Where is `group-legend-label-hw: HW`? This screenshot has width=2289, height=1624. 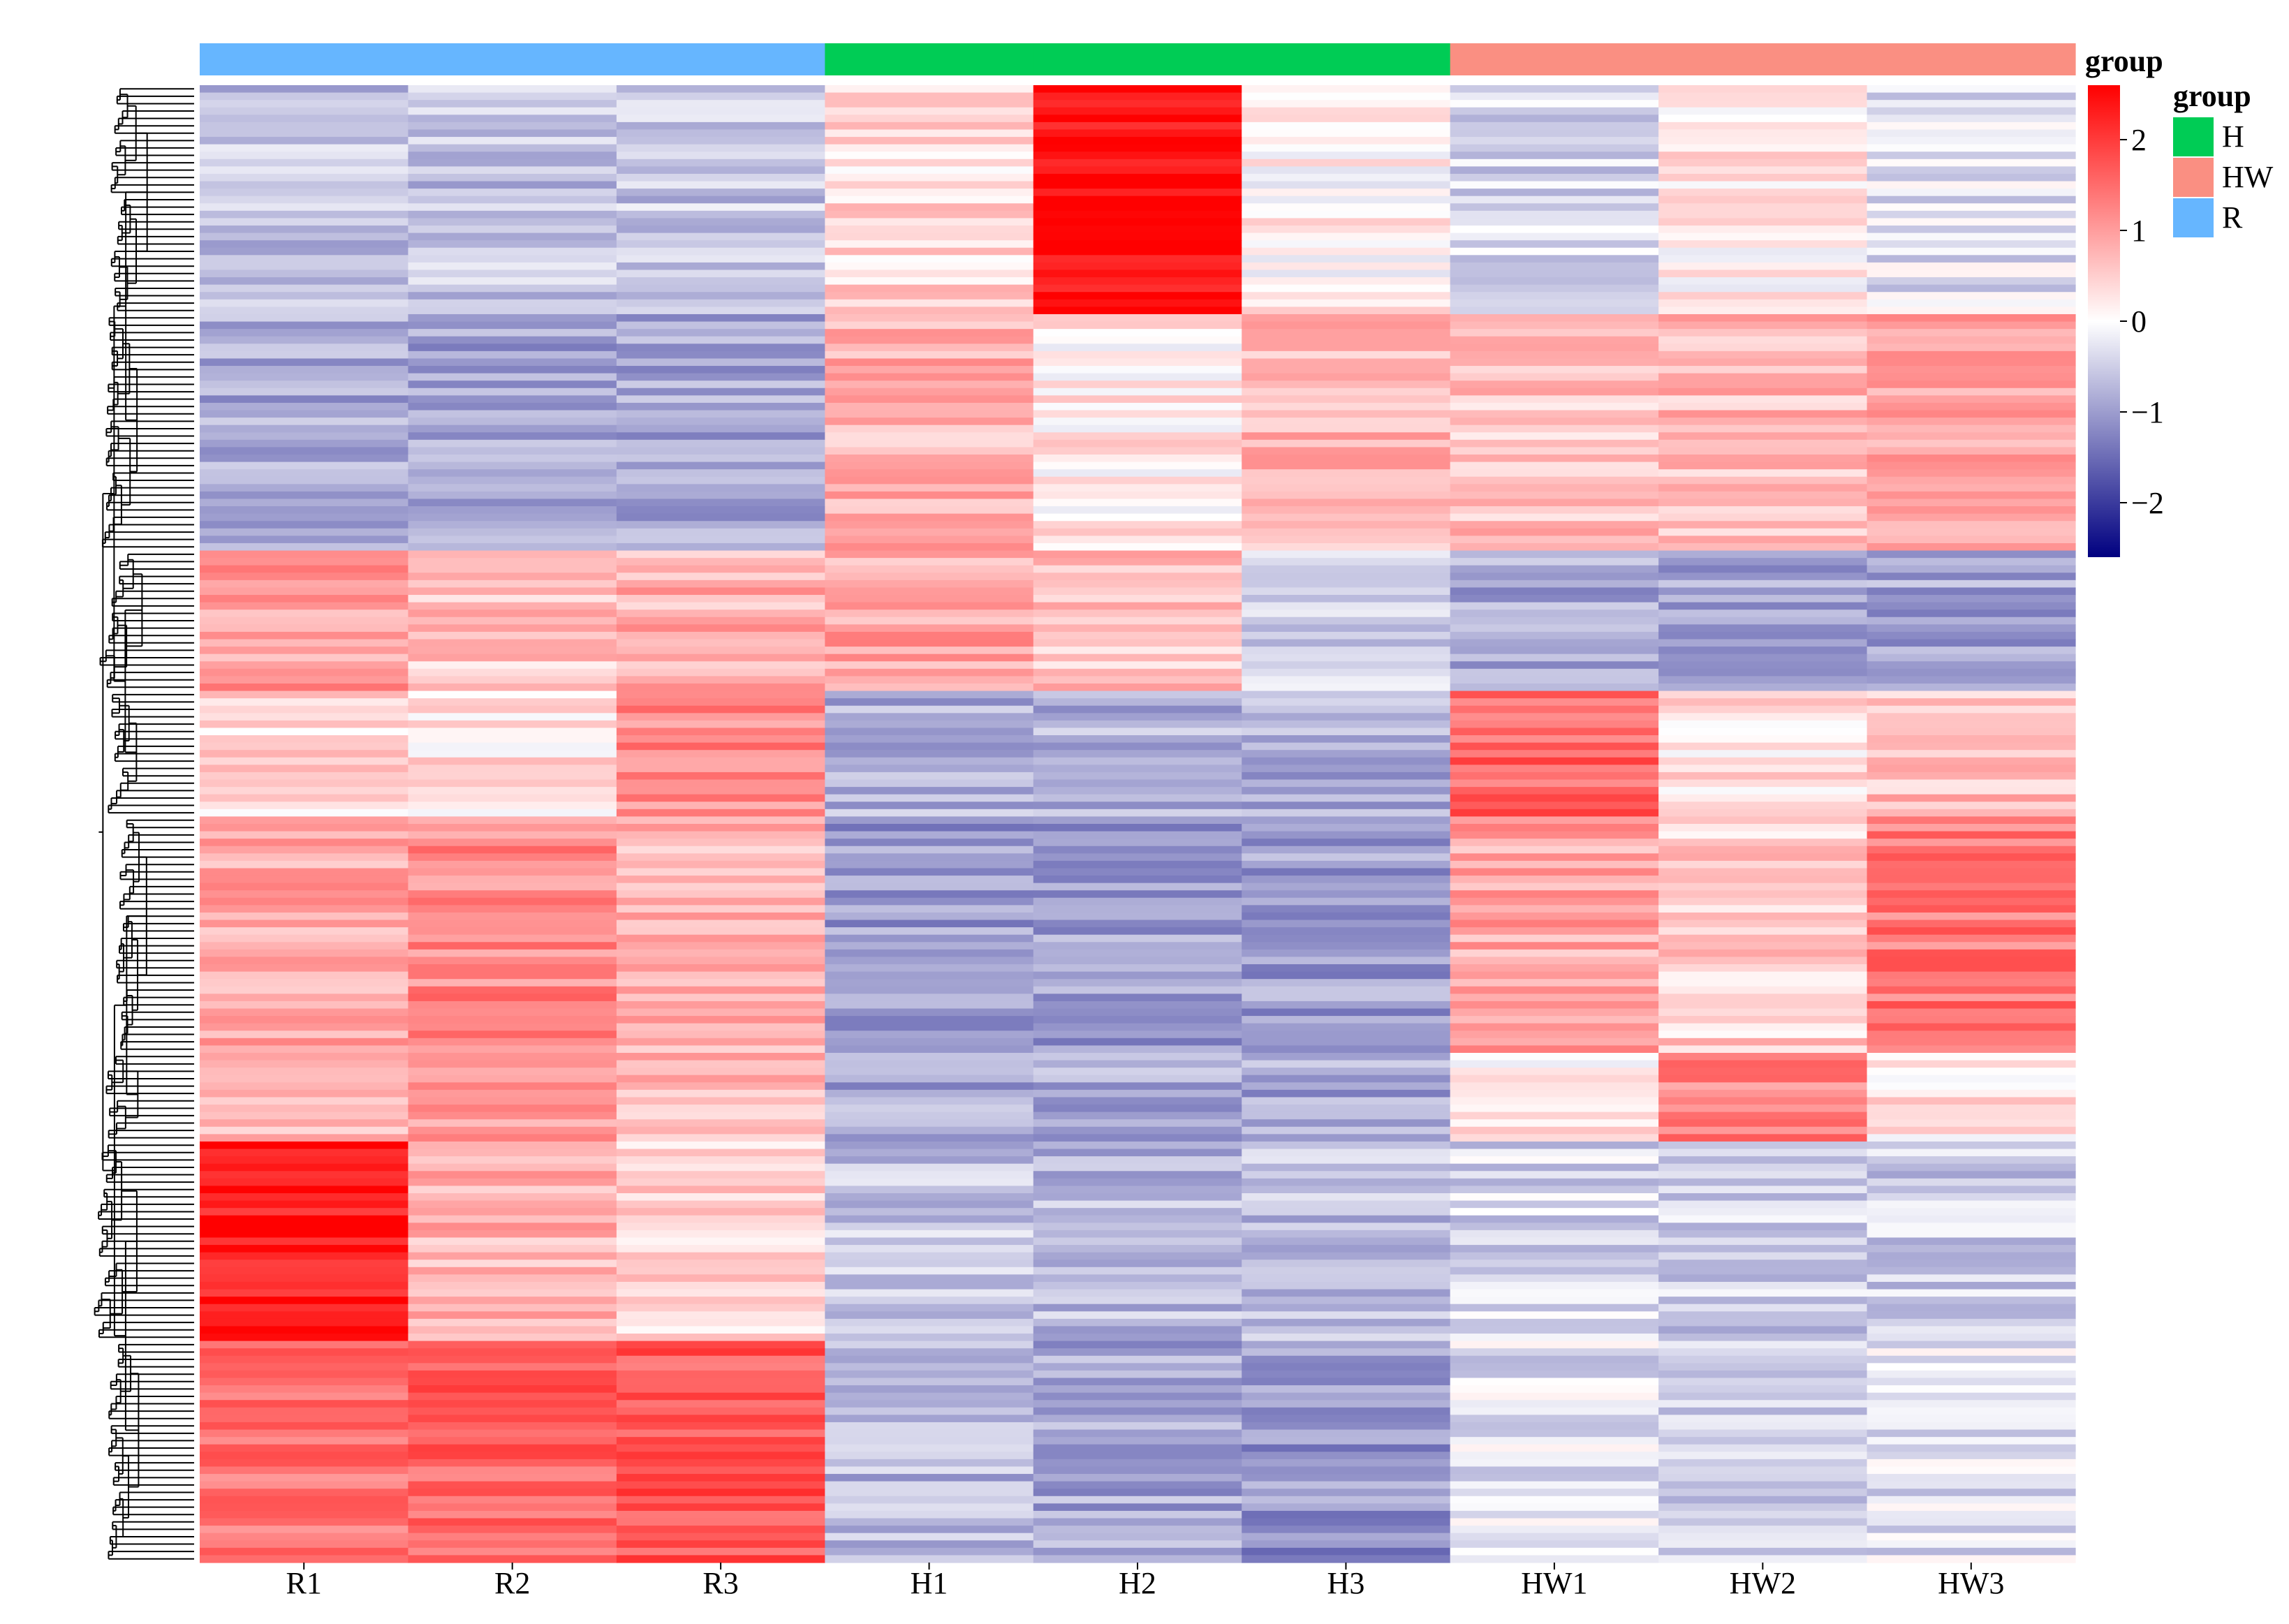 group-legend-label-hw: HW is located at coordinates (2248, 177).